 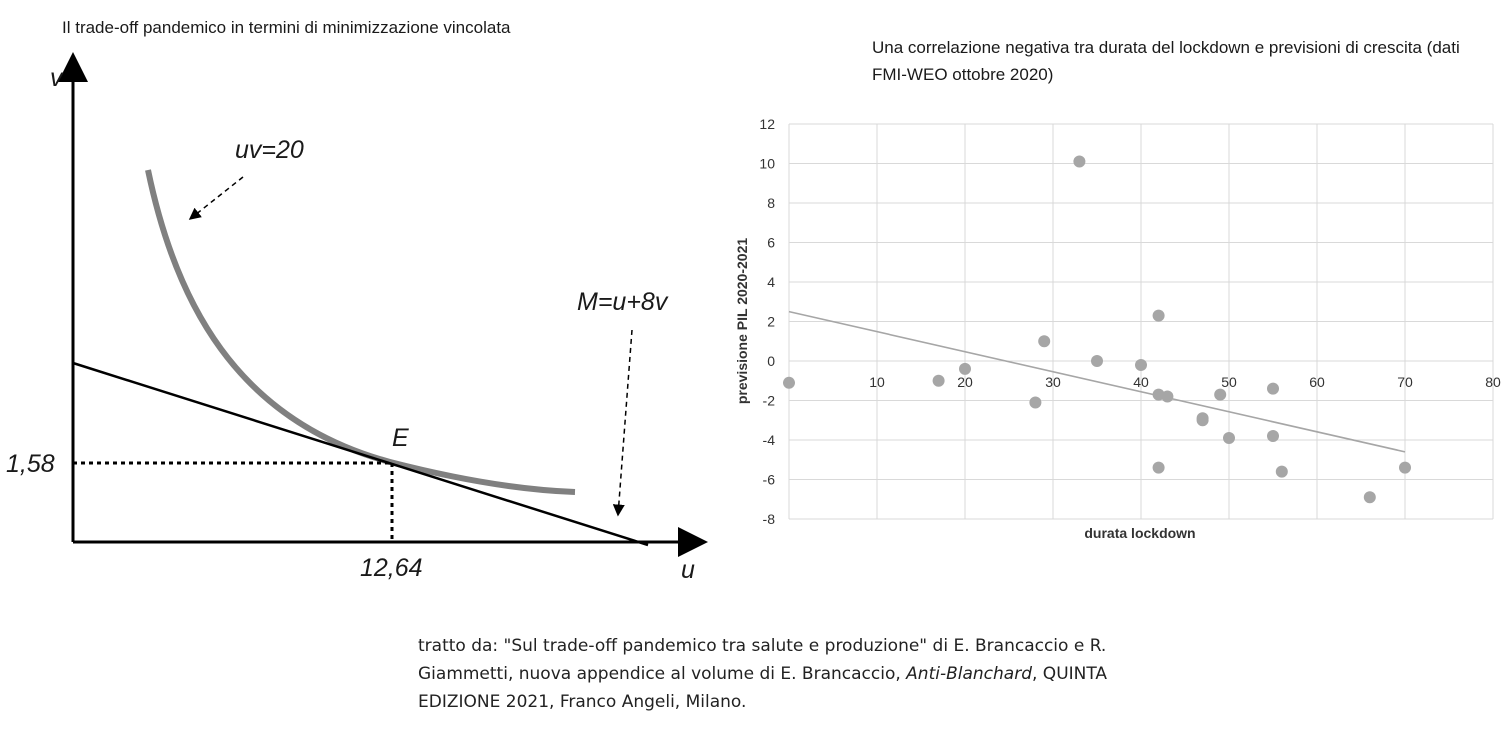 What do you see at coordinates (771, 203) in the screenshot?
I see `y-tick-label: 8` at bounding box center [771, 203].